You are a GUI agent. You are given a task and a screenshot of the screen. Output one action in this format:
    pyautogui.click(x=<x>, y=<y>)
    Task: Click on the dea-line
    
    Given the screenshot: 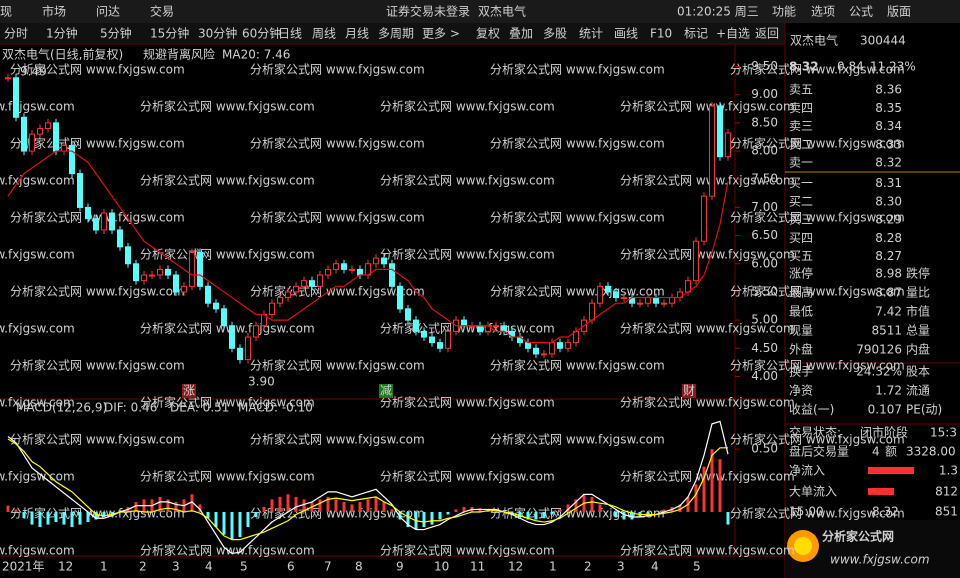 What is the action you would take?
    pyautogui.click(x=367, y=489)
    